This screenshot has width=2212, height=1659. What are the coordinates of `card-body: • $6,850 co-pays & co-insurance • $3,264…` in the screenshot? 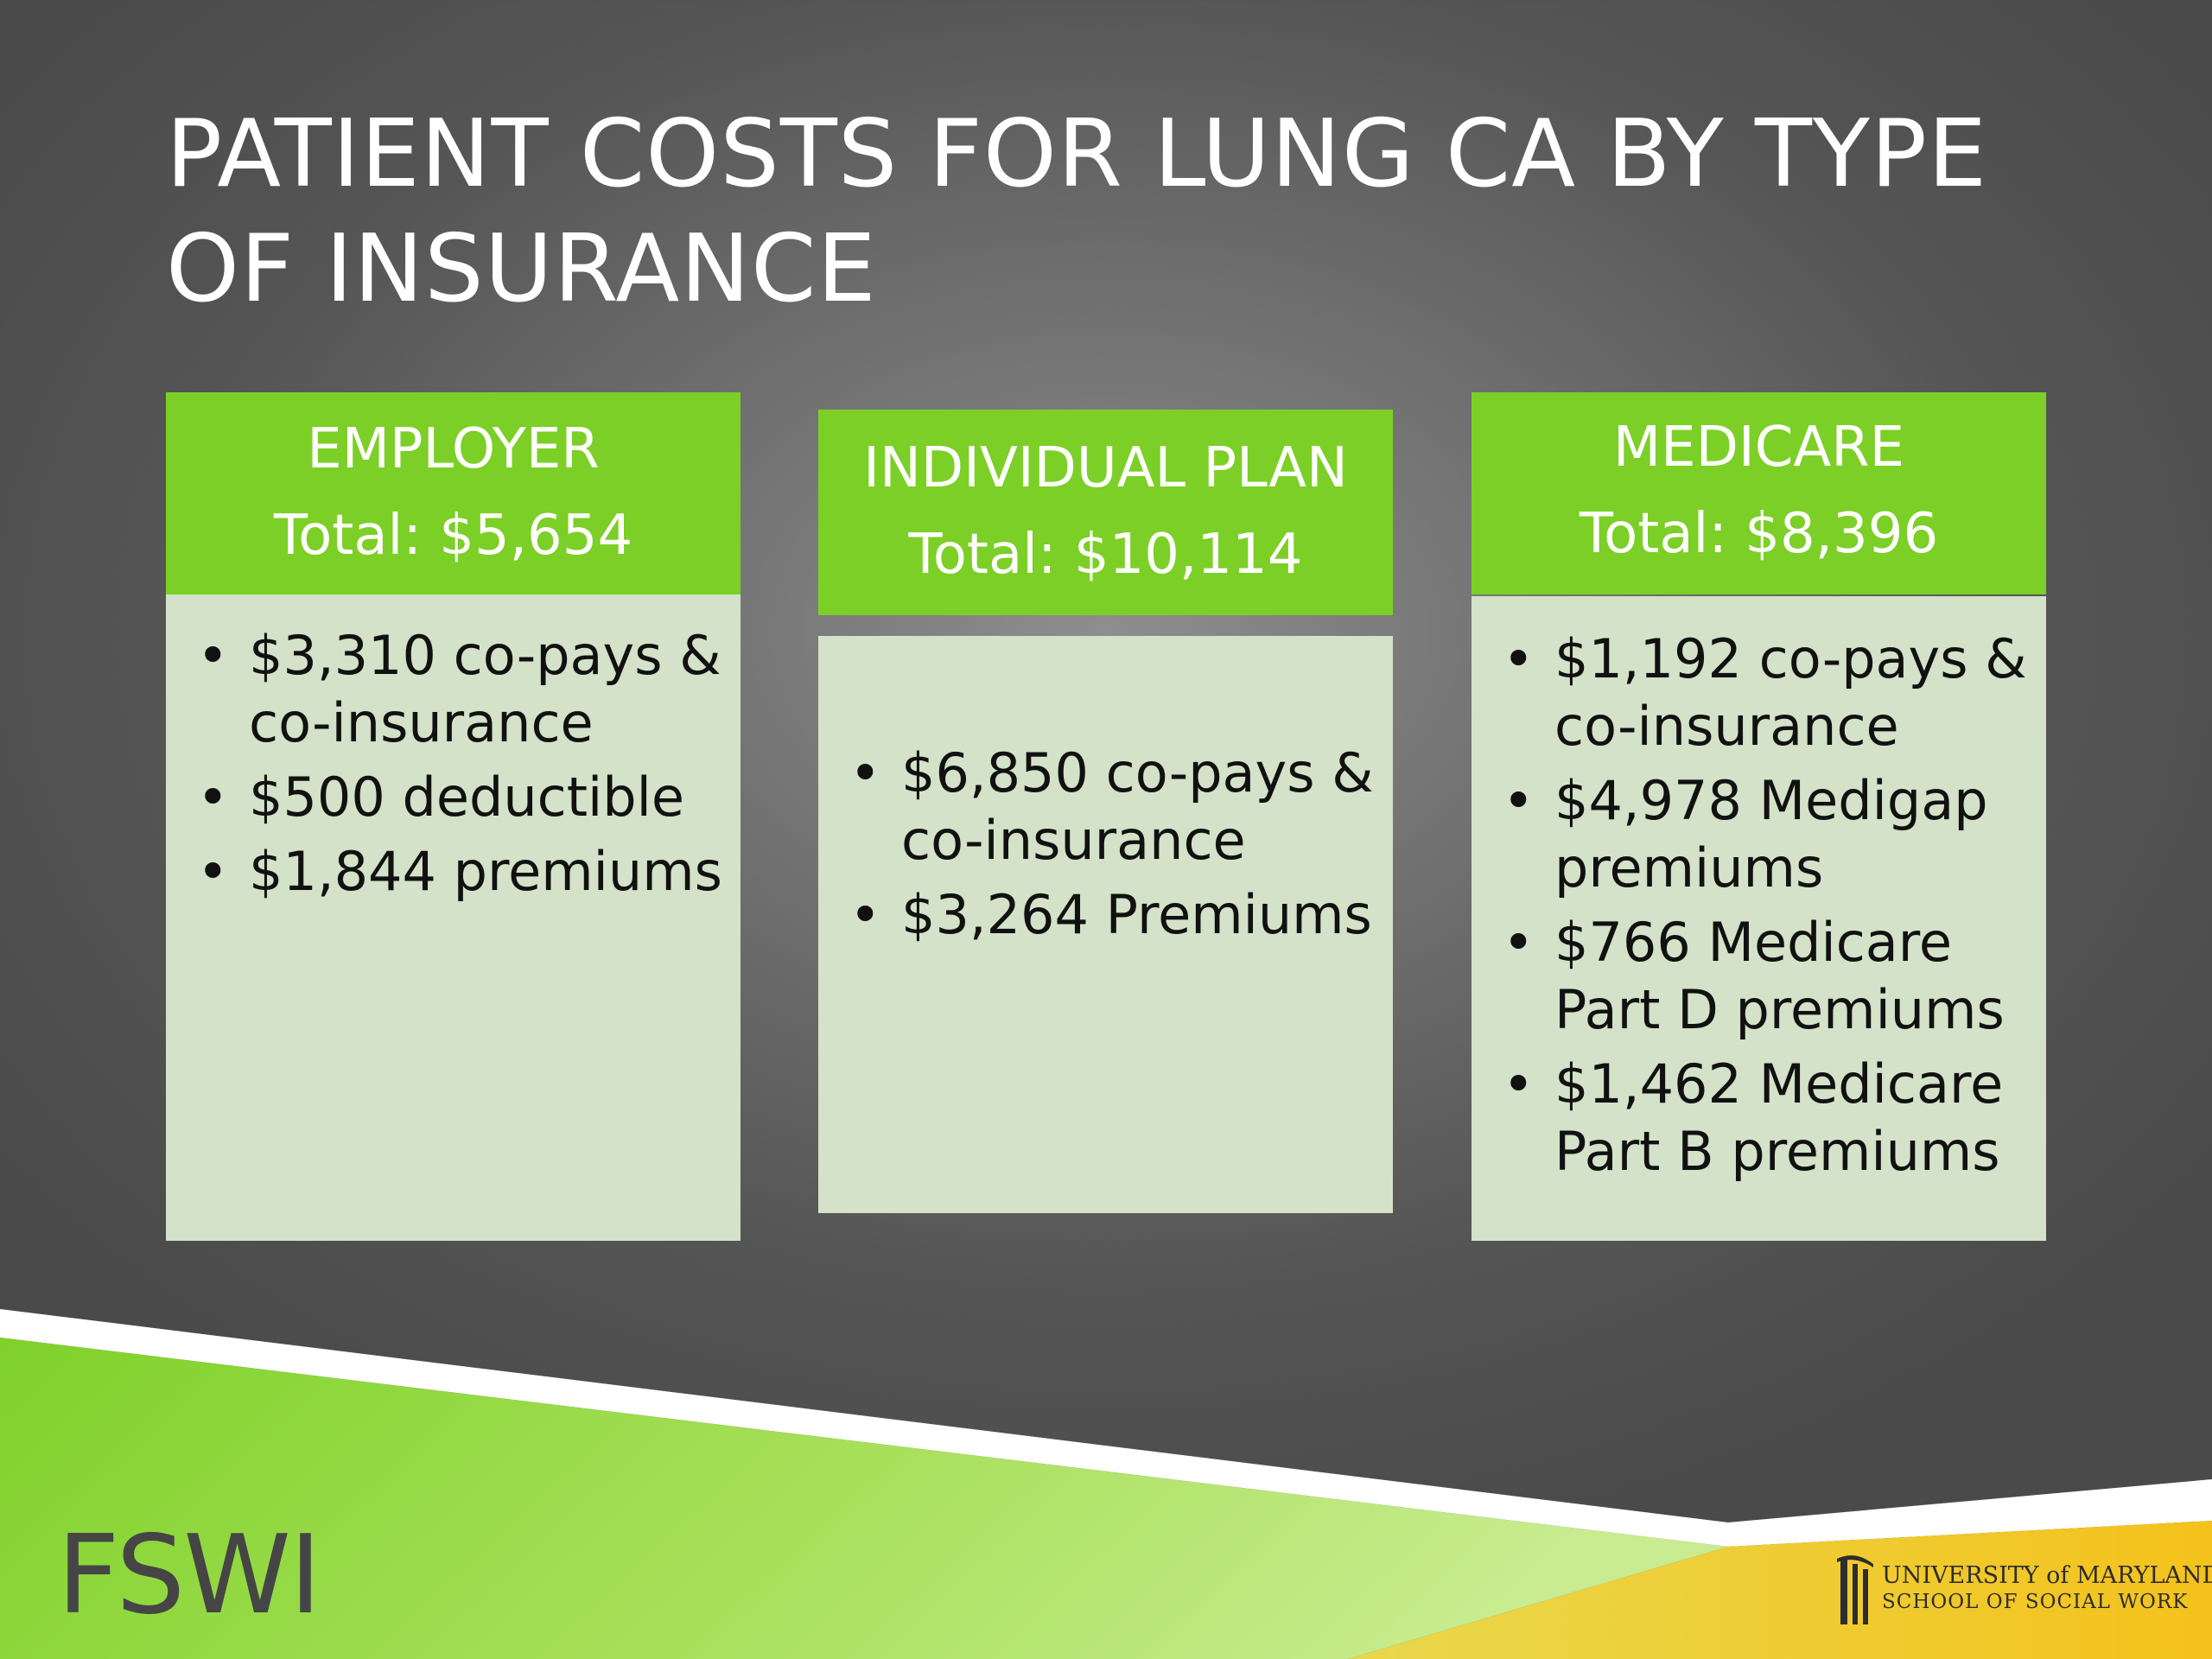 It's located at (1105, 924).